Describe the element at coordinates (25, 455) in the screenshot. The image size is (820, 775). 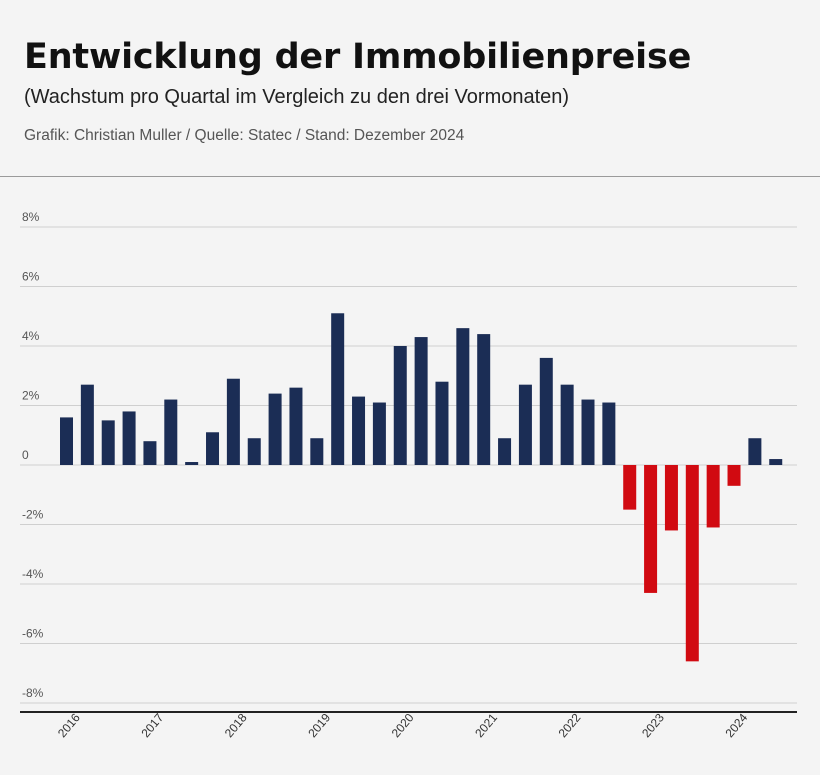
I see `y-tick-label: 0` at that location.